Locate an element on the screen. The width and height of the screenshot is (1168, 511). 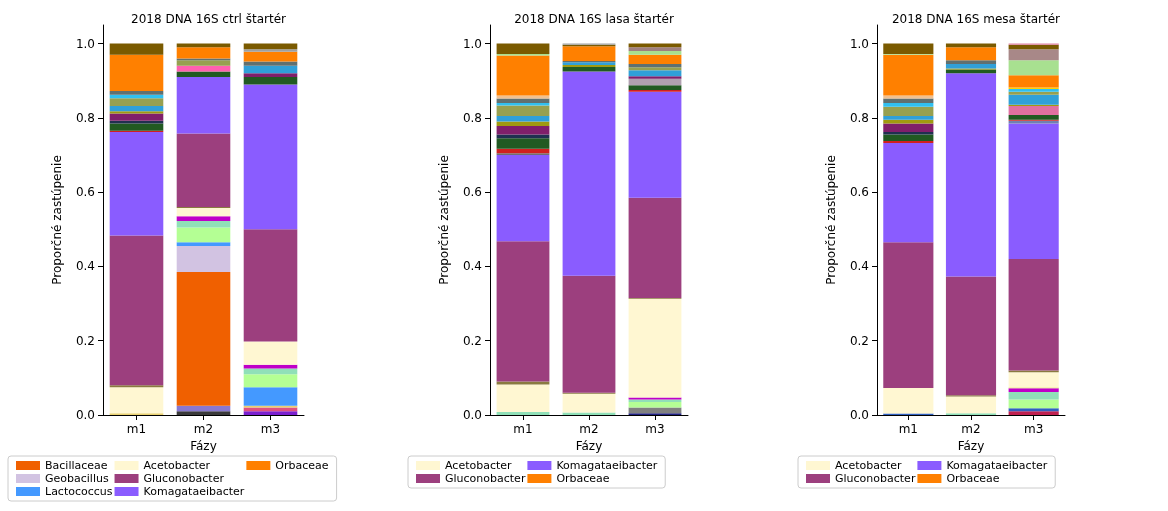
legend-label: Lactococcus is located at coordinates (79, 491).